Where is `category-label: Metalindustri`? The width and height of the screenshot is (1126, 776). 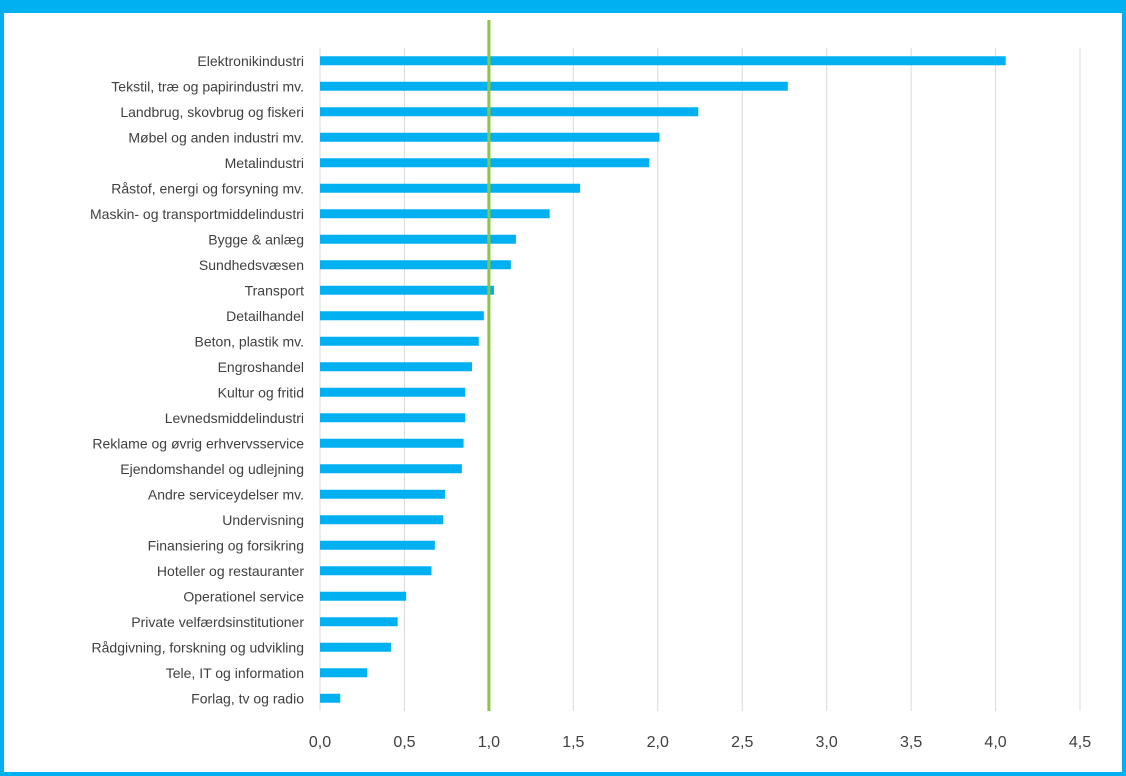 category-label: Metalindustri is located at coordinates (264, 163).